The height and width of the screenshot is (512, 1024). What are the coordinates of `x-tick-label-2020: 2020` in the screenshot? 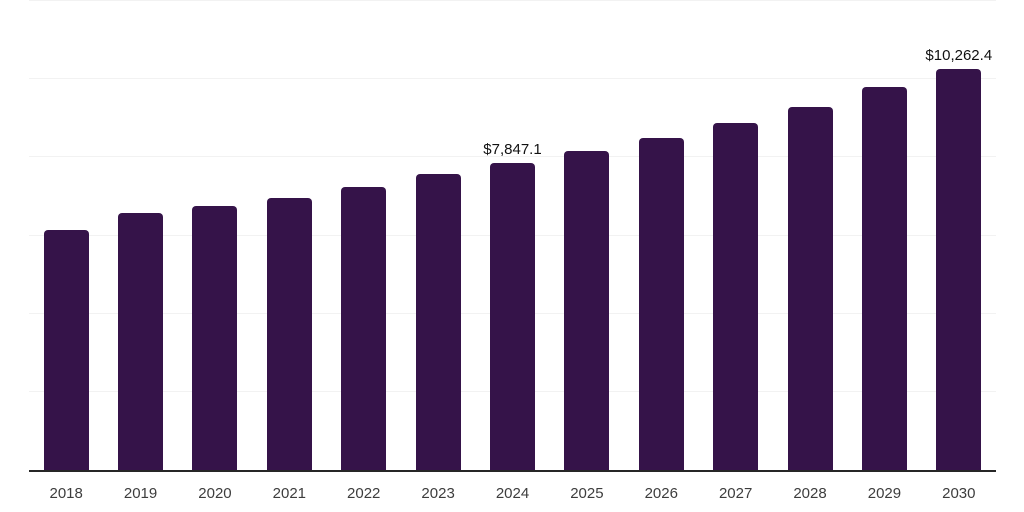 It's located at (215, 493).